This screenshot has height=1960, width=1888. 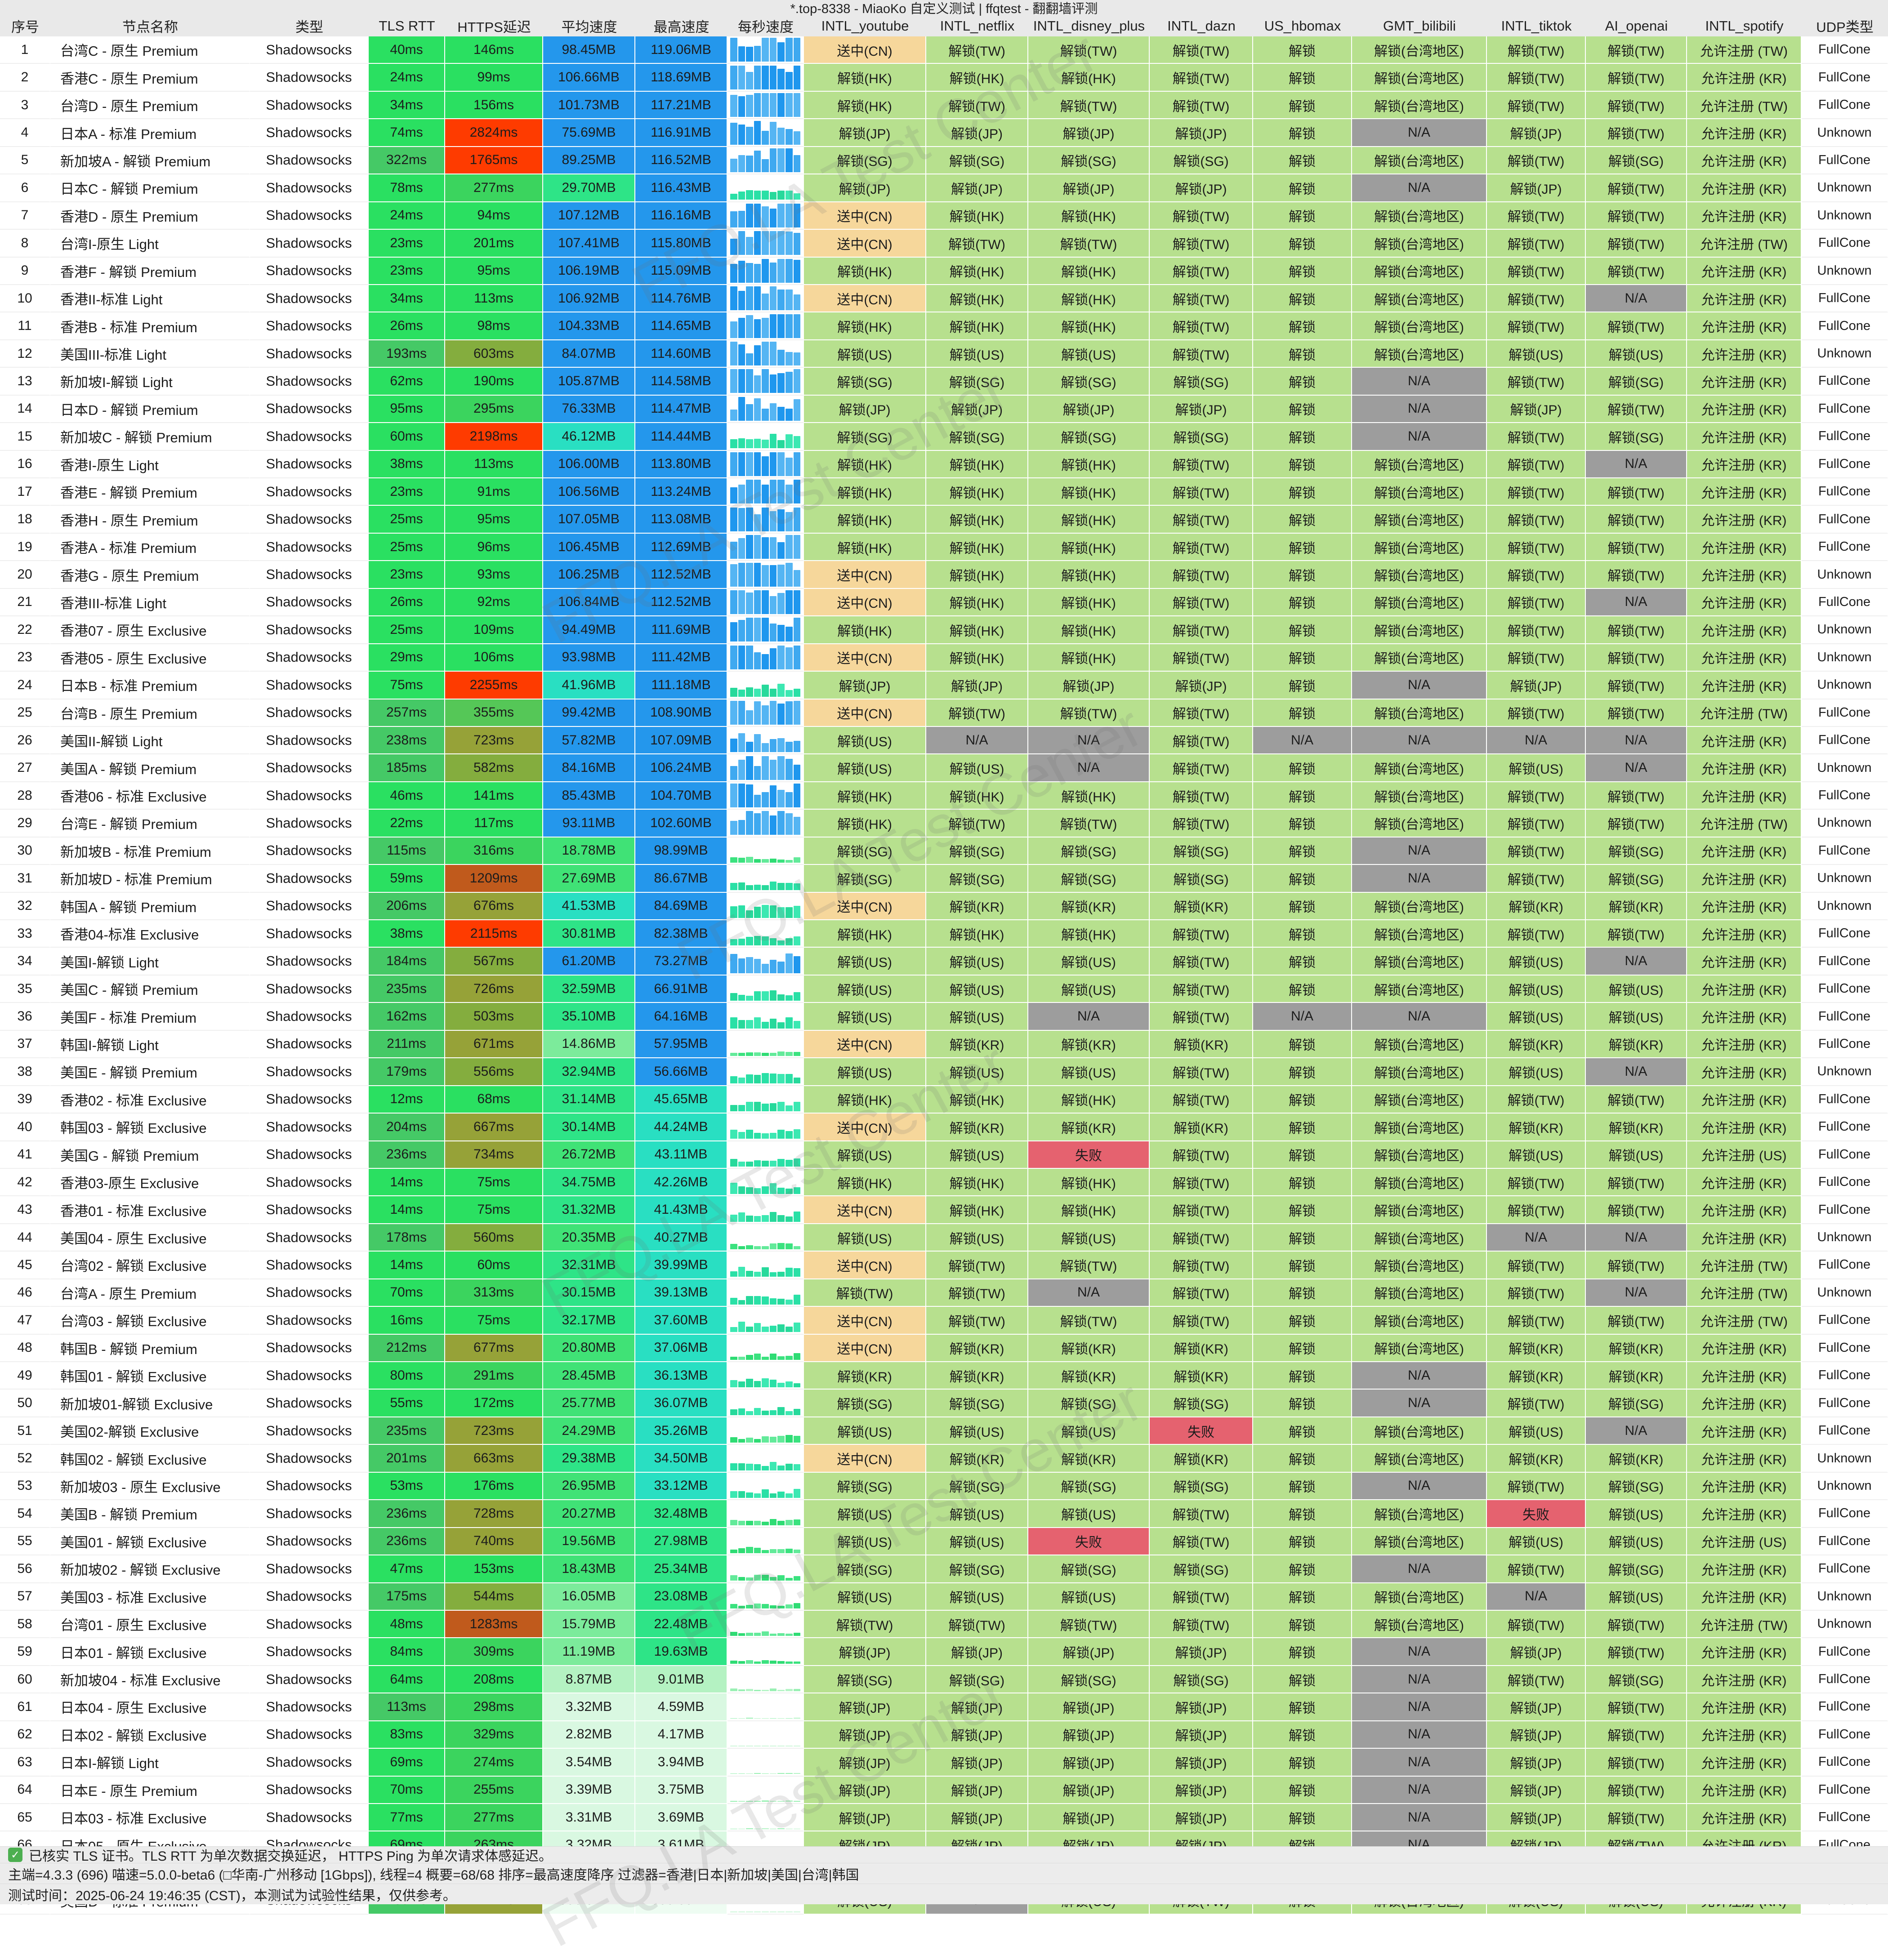 What do you see at coordinates (977, 906) in the screenshot?
I see `unlock-netflix: 解锁(KR)` at bounding box center [977, 906].